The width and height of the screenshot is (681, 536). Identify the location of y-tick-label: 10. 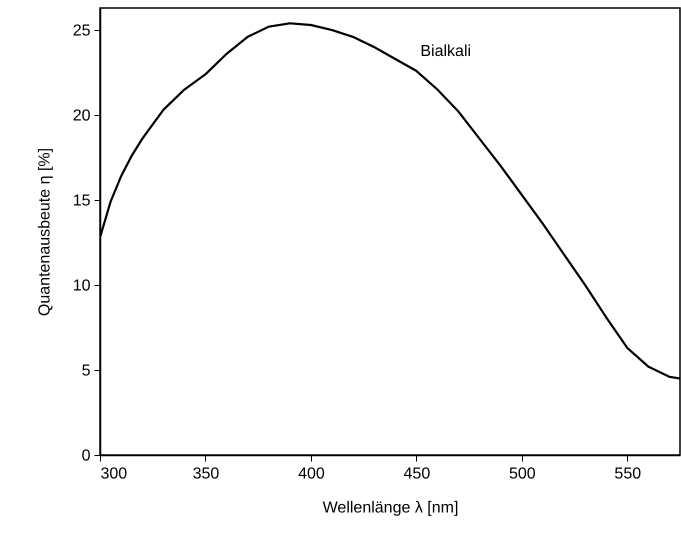
(81, 286).